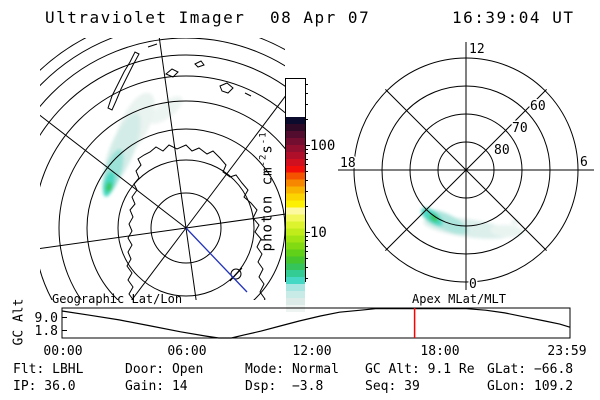  What do you see at coordinates (216, 260) in the screenshot?
I see `spacecraft-track-line` at bounding box center [216, 260].